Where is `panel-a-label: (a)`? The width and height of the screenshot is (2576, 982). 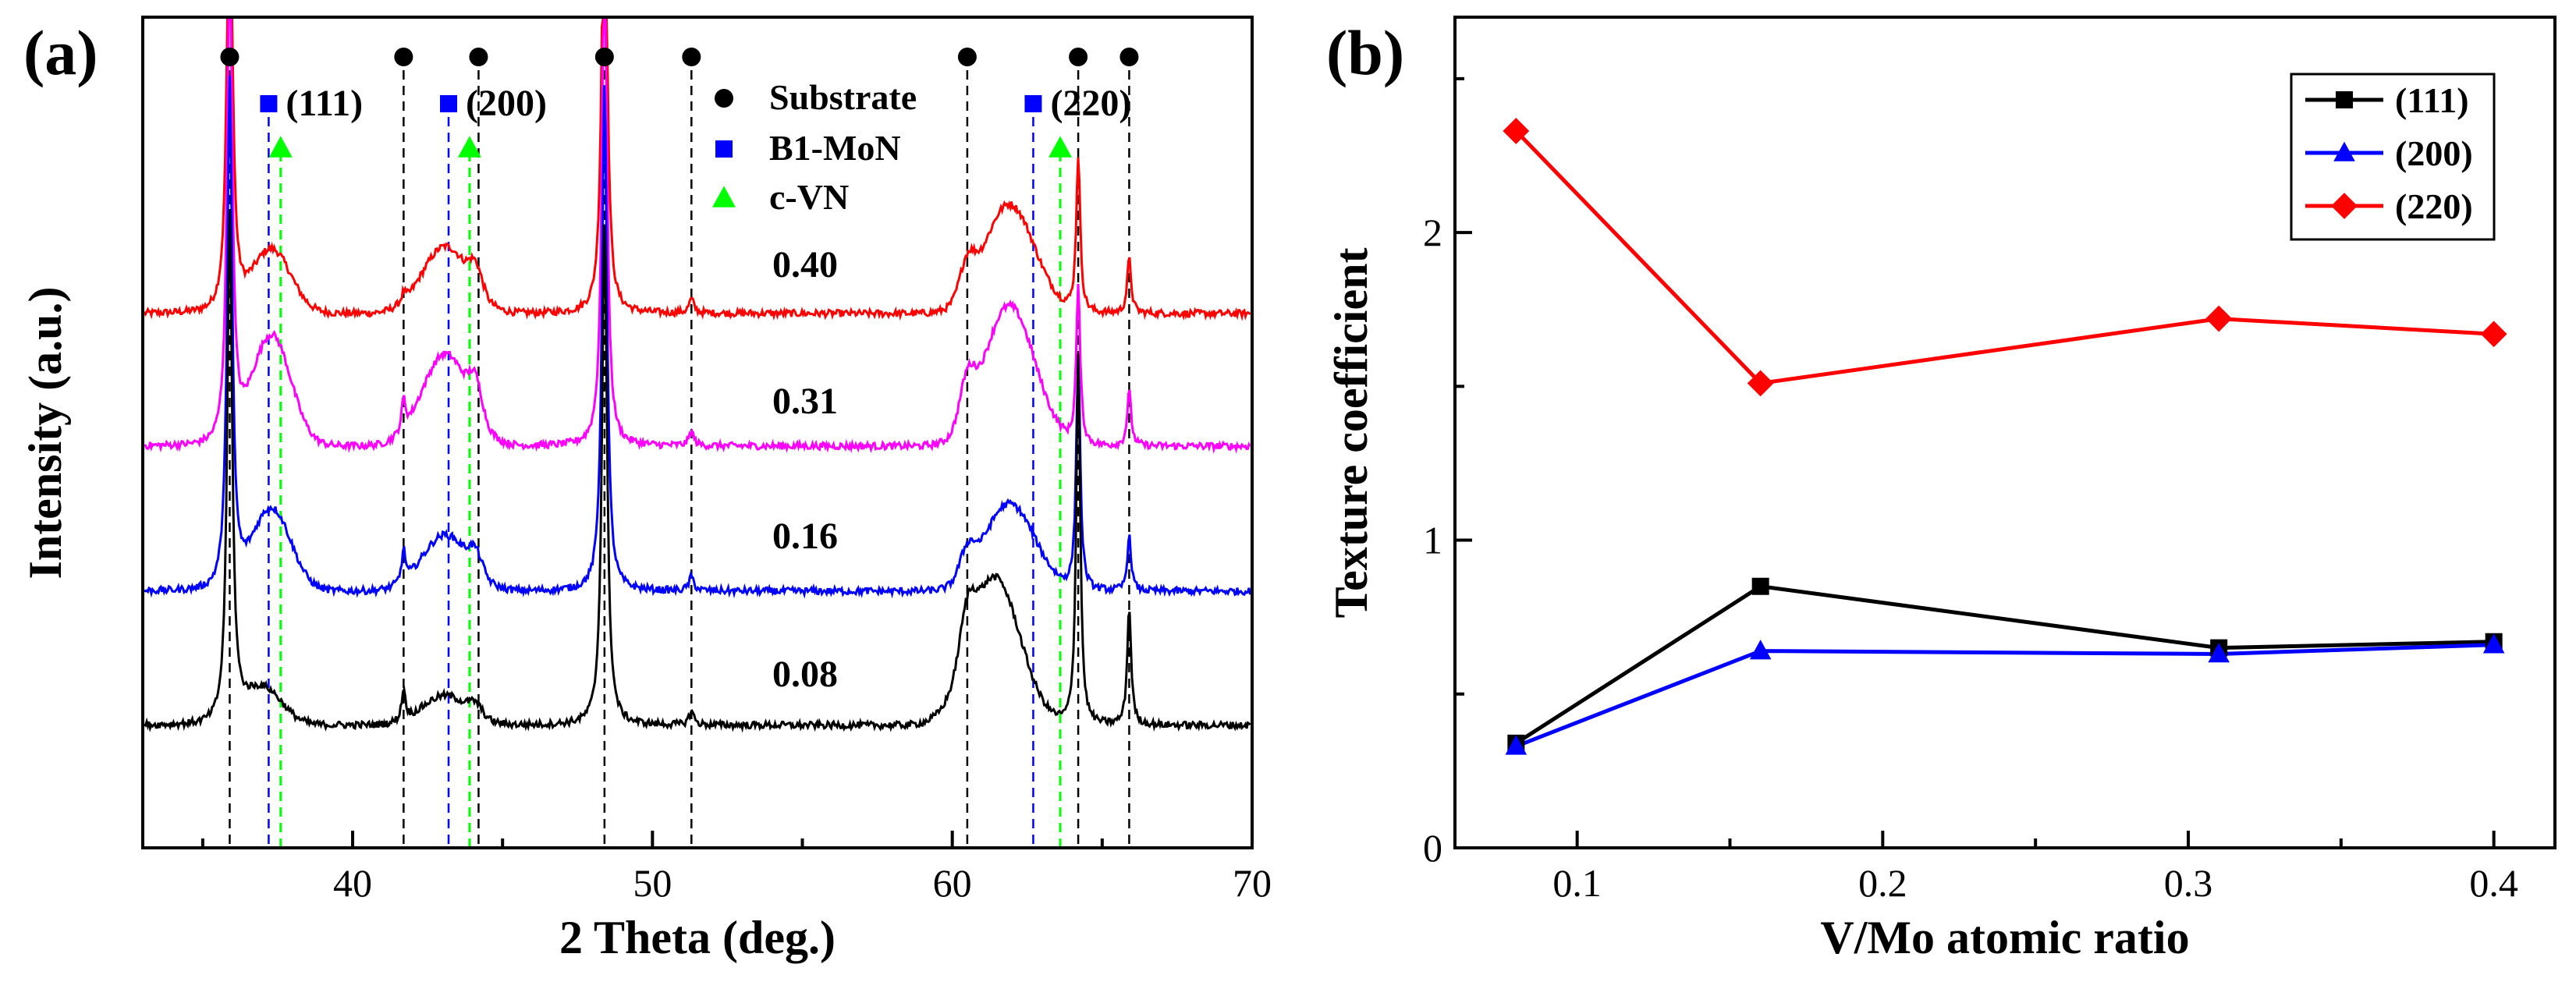
panel-a-label: (a) is located at coordinates (60, 53).